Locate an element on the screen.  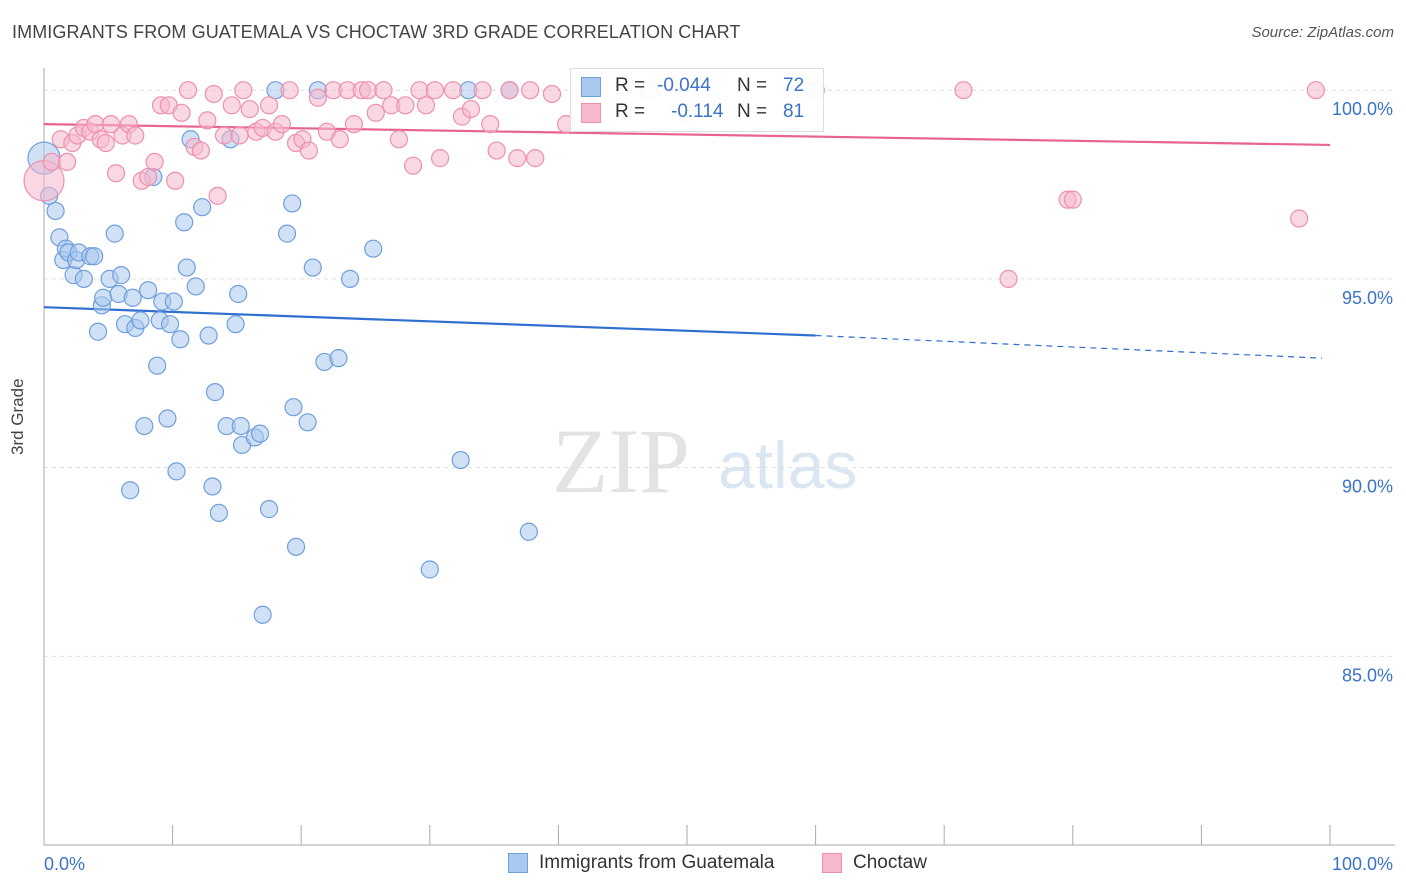
watermark-atlas: atlas is located at coordinates (787, 465).